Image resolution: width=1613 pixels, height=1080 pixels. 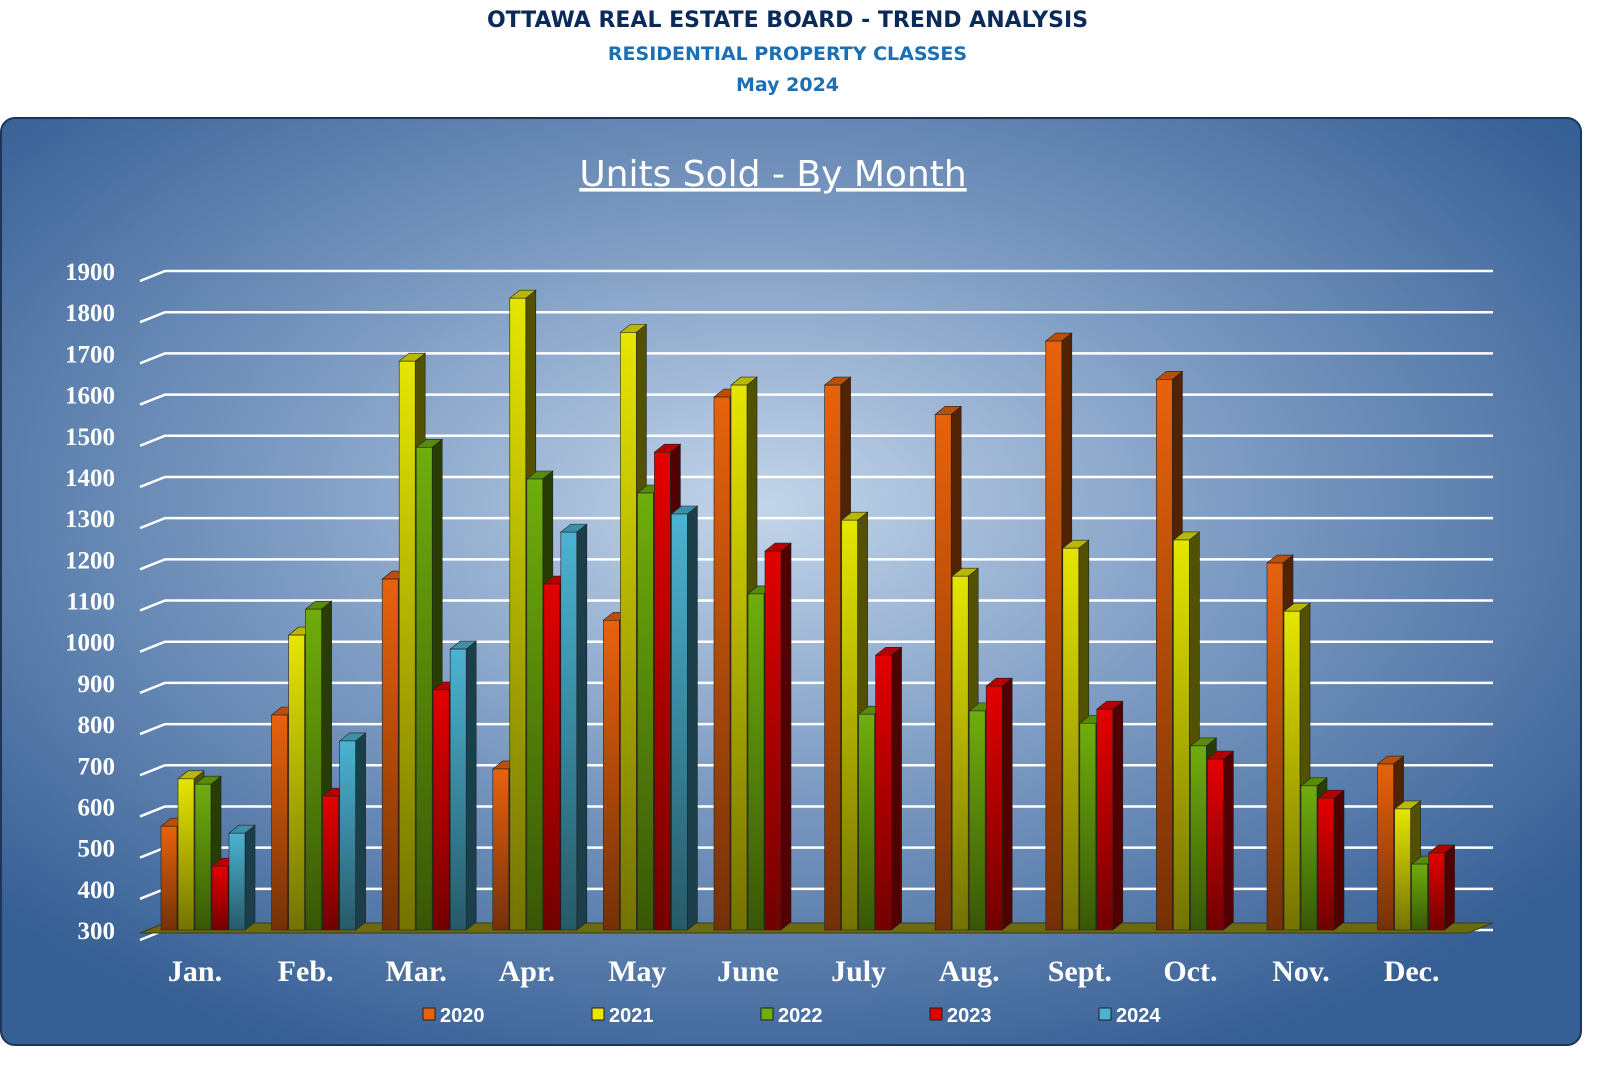 I want to click on y-tick-label: 1300, so click(x=90, y=519).